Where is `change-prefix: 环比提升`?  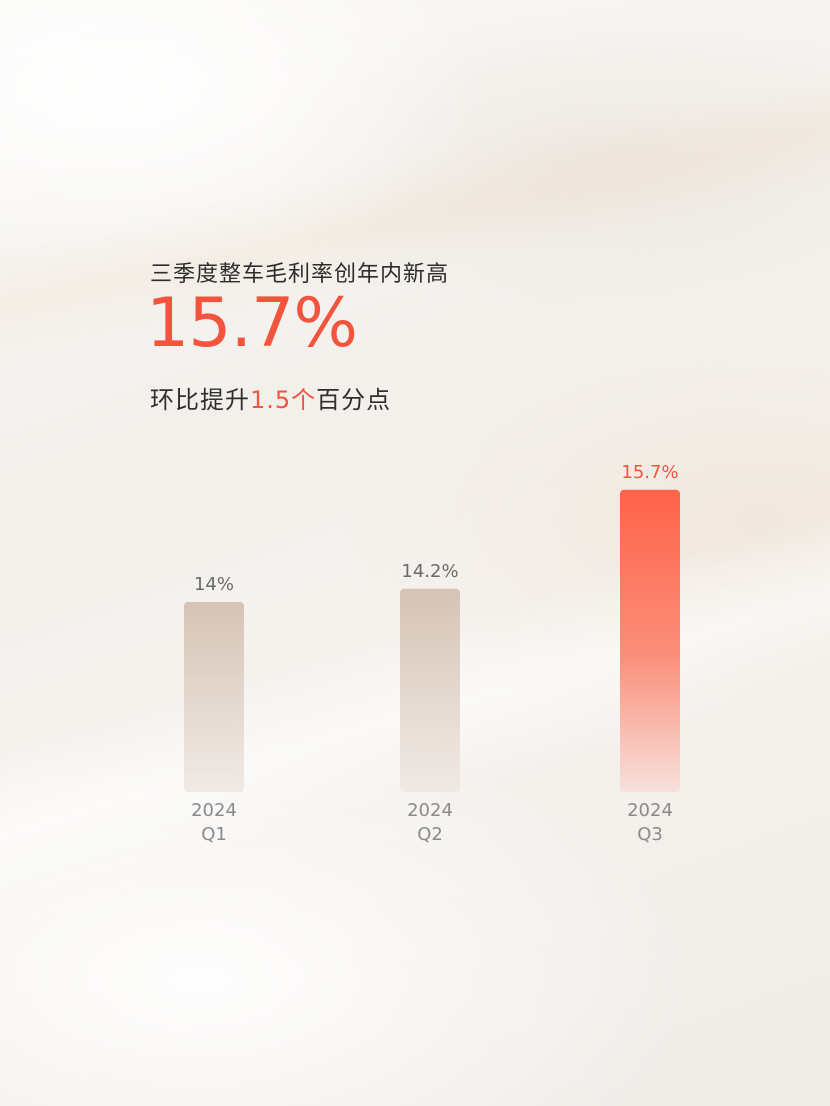
change-prefix: 环比提升 is located at coordinates (200, 400).